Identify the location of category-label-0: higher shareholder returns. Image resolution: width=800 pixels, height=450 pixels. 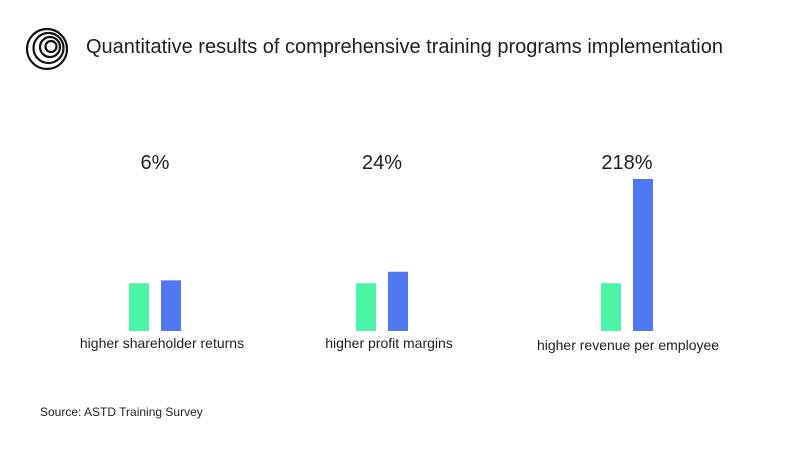
(162, 343).